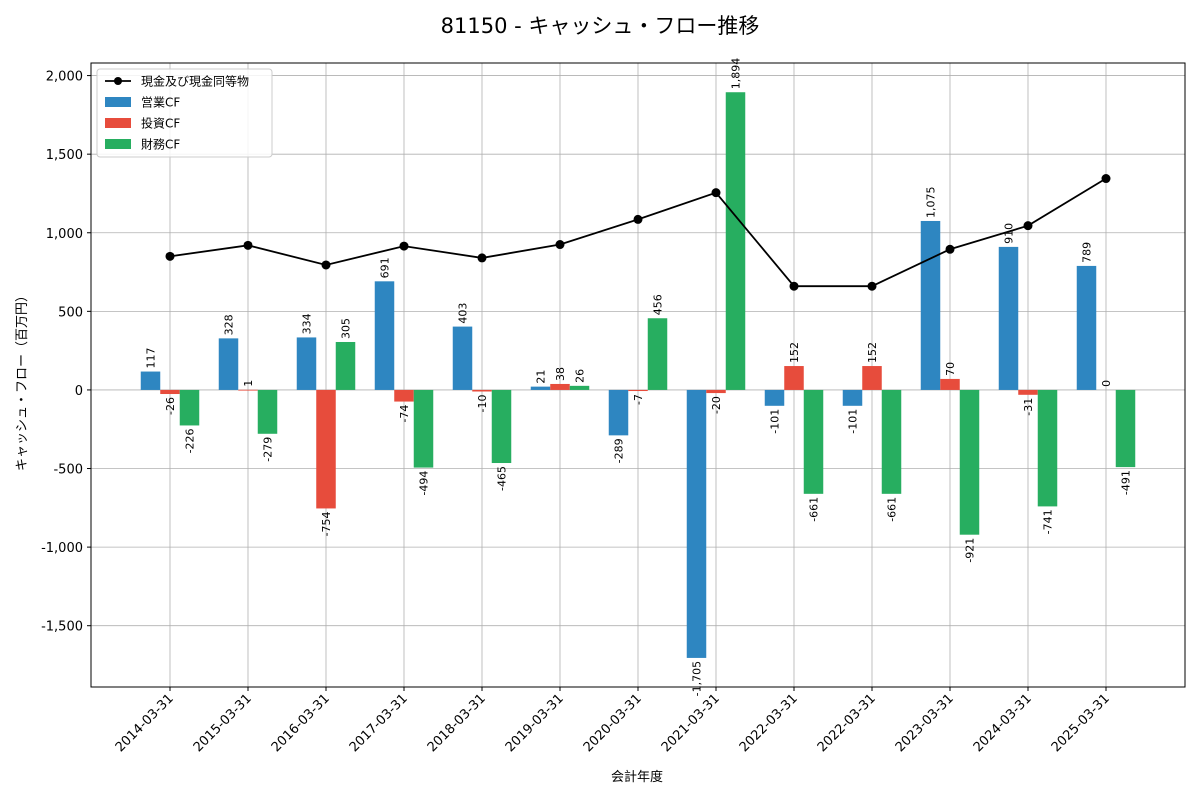  Describe the element at coordinates (424, 483) in the screenshot. I see `bar-value-label: -494` at that location.